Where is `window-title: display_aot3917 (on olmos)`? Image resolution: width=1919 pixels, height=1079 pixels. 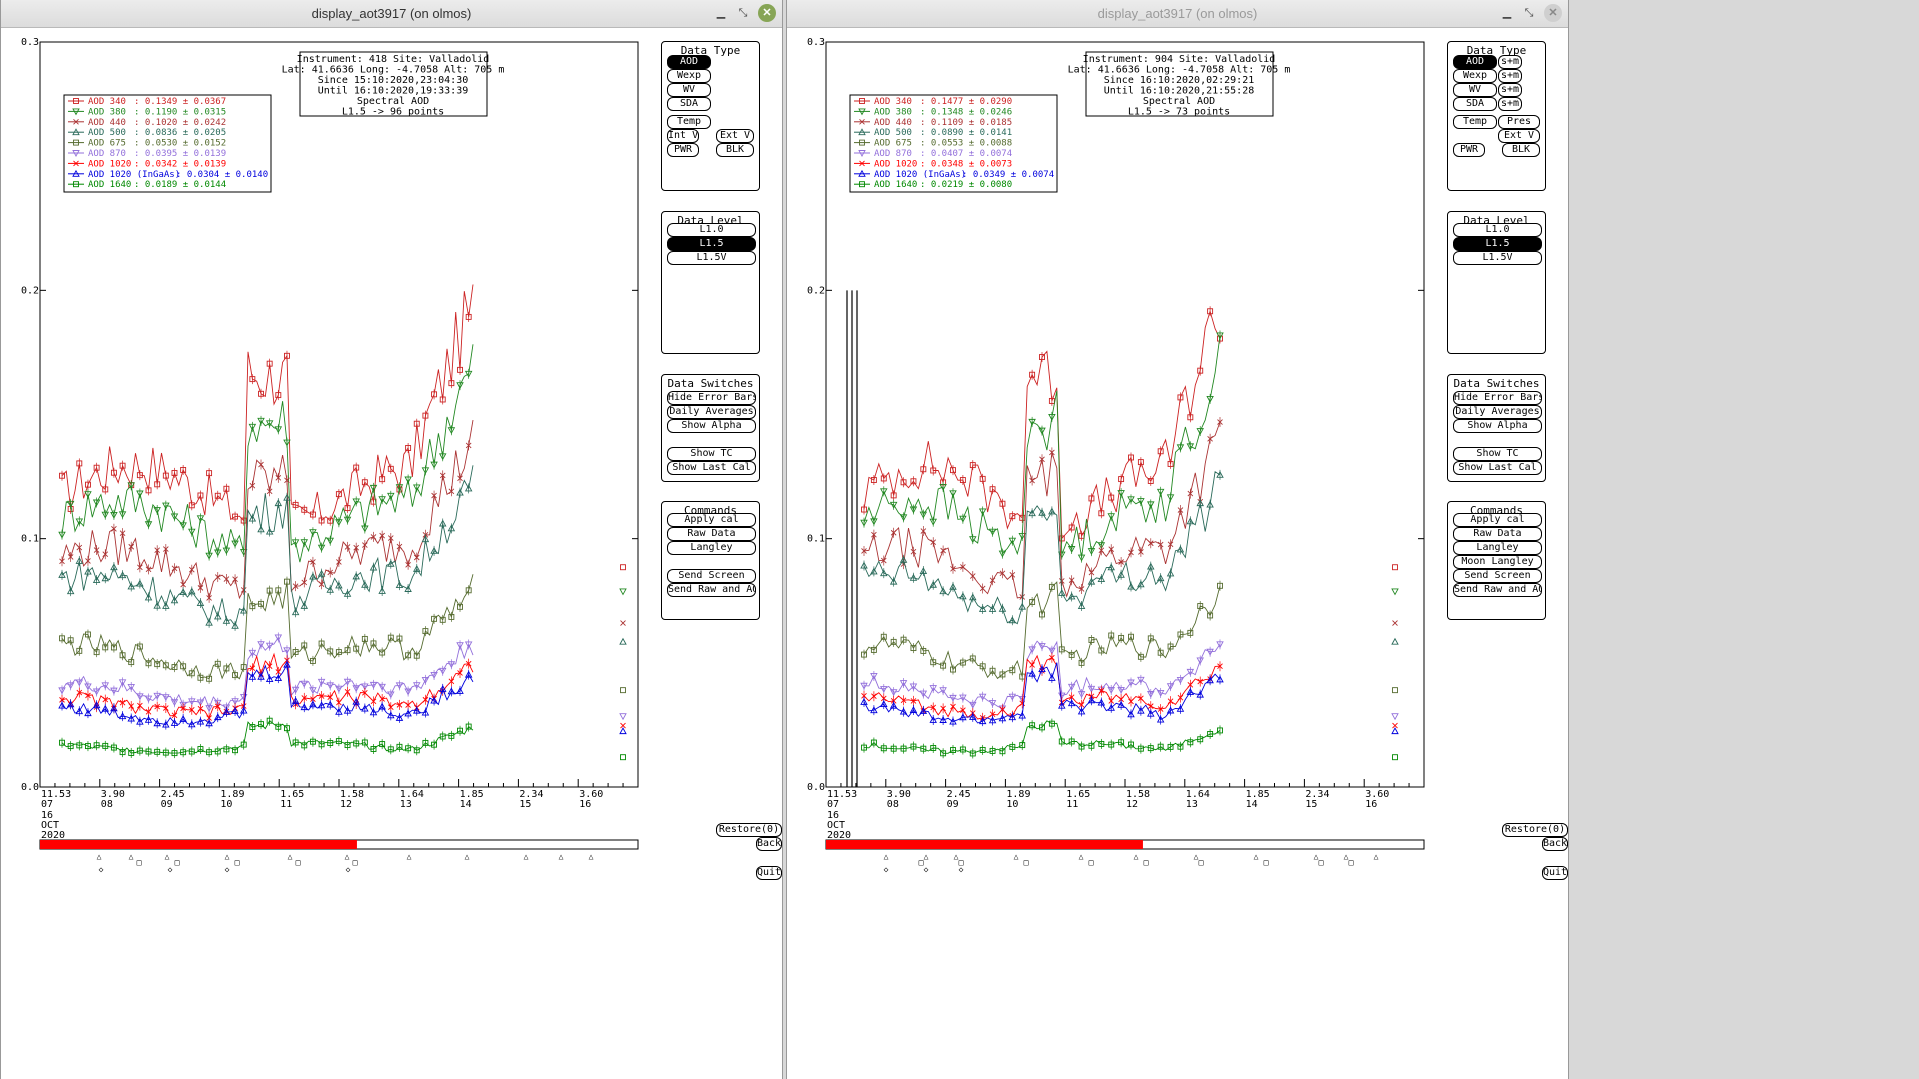 window-title: display_aot3917 (on olmos) is located at coordinates (391, 13).